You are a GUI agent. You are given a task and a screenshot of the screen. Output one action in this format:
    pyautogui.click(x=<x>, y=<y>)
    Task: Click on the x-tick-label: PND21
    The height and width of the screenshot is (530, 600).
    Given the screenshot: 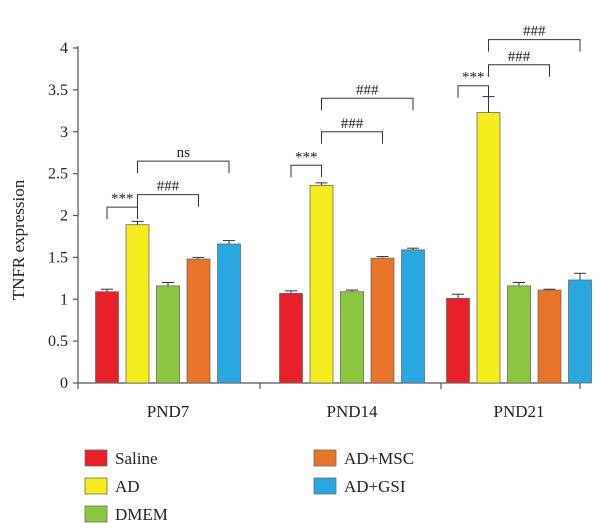 What is the action you would take?
    pyautogui.click(x=518, y=411)
    